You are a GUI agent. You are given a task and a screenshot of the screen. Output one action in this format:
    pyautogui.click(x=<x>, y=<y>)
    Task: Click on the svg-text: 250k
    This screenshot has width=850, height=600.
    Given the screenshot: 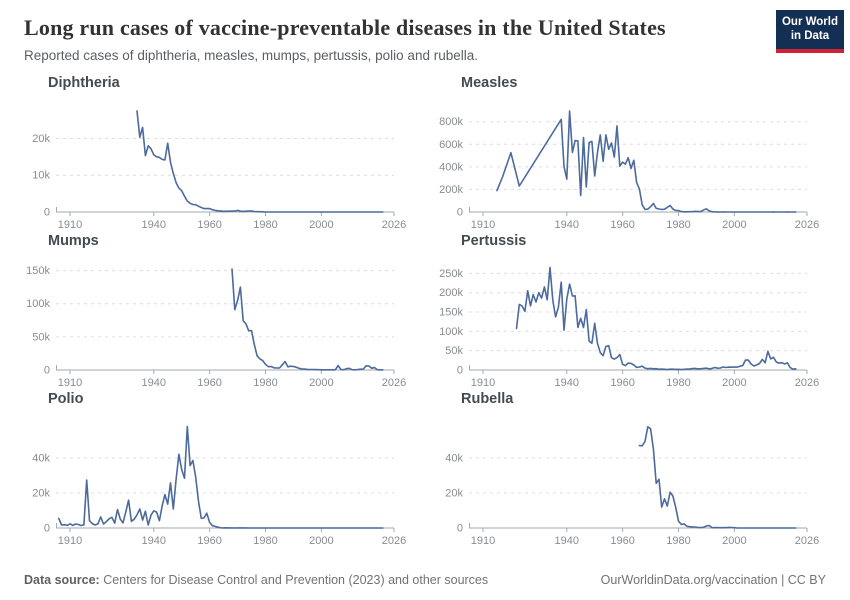 What is the action you would take?
    pyautogui.click(x=451, y=274)
    